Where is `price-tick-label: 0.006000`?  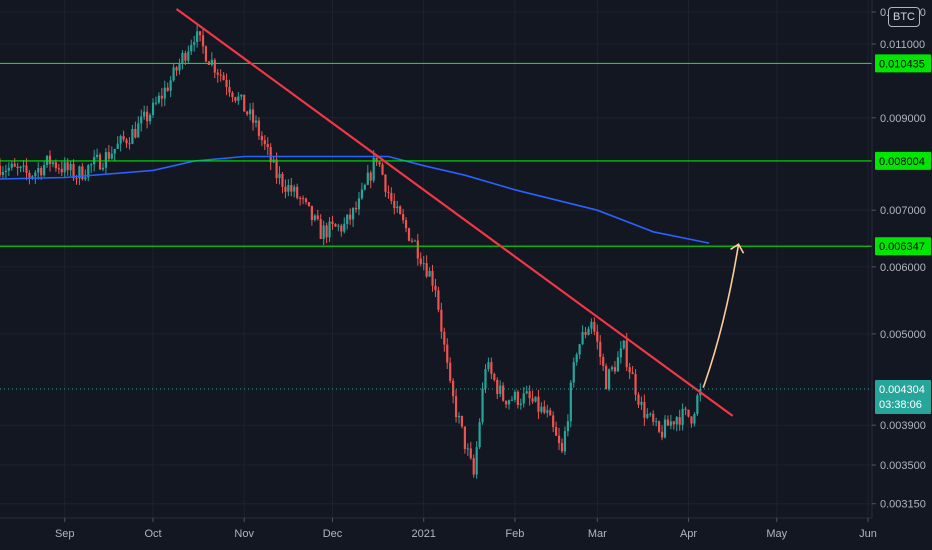
price-tick-label: 0.006000 is located at coordinates (903, 268).